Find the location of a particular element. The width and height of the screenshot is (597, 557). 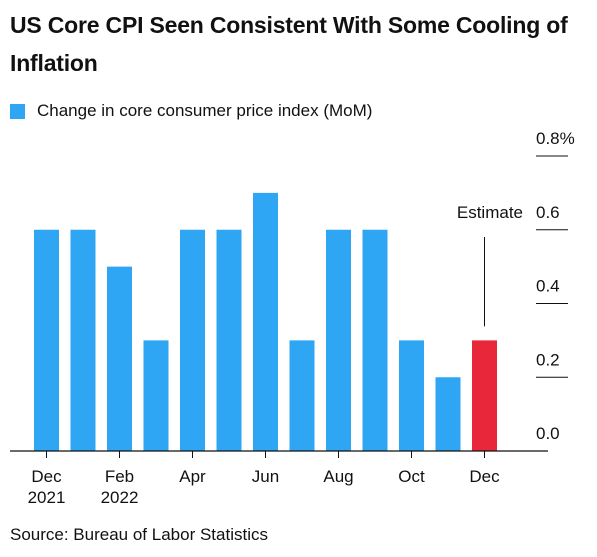

bar-estimate is located at coordinates (484, 395).